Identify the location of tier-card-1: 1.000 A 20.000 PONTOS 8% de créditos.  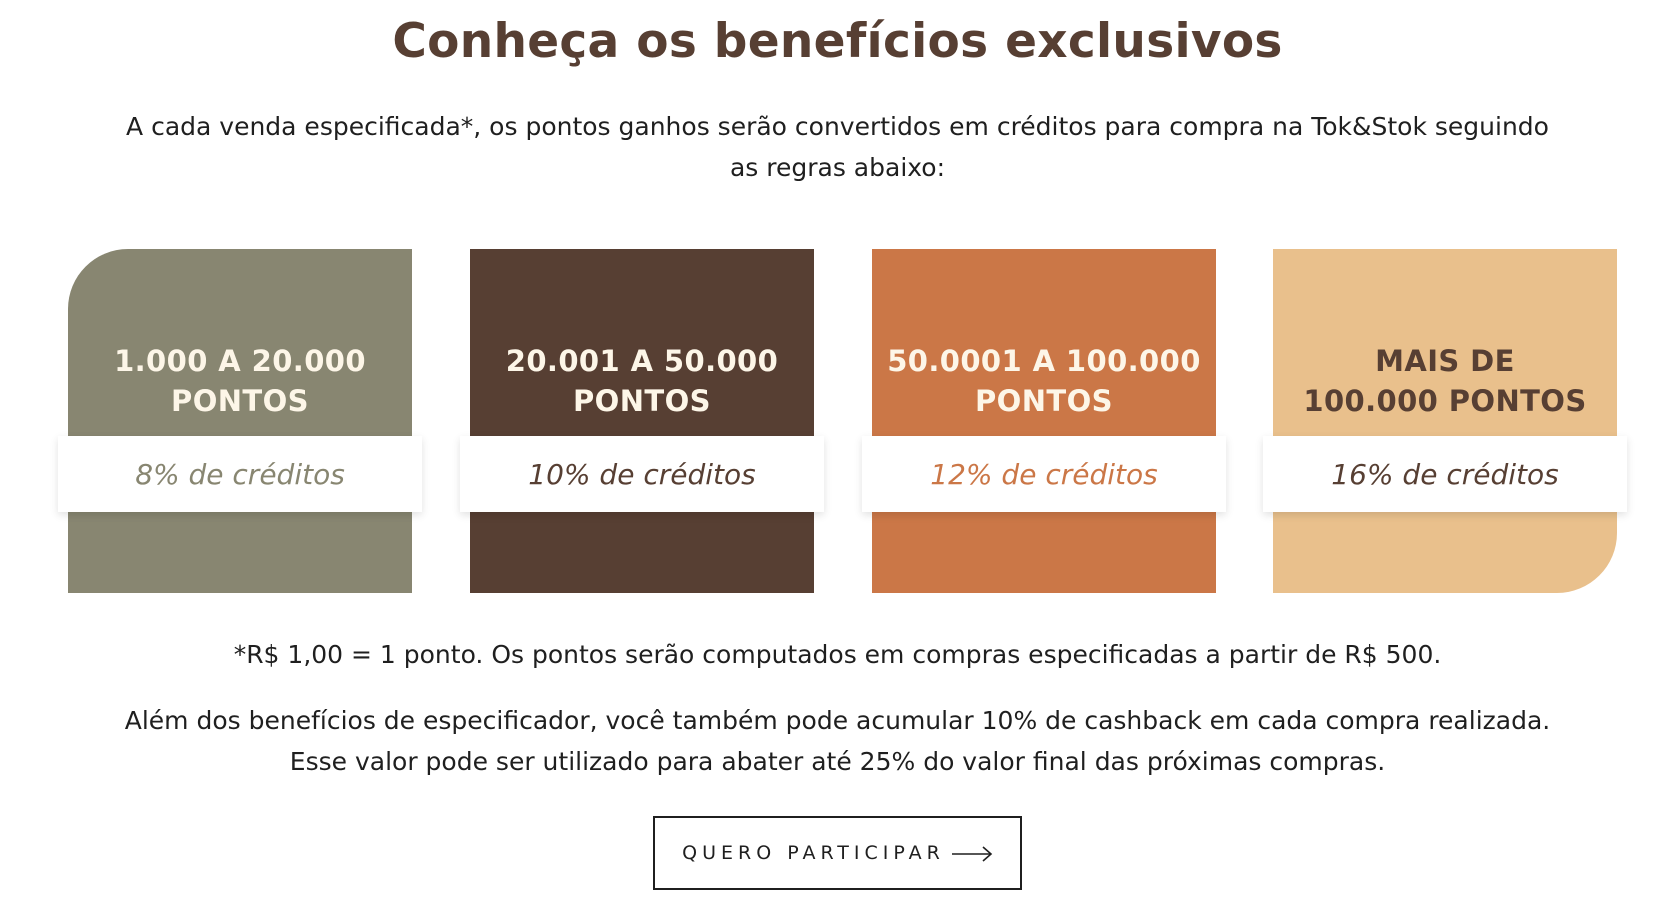
(240, 421).